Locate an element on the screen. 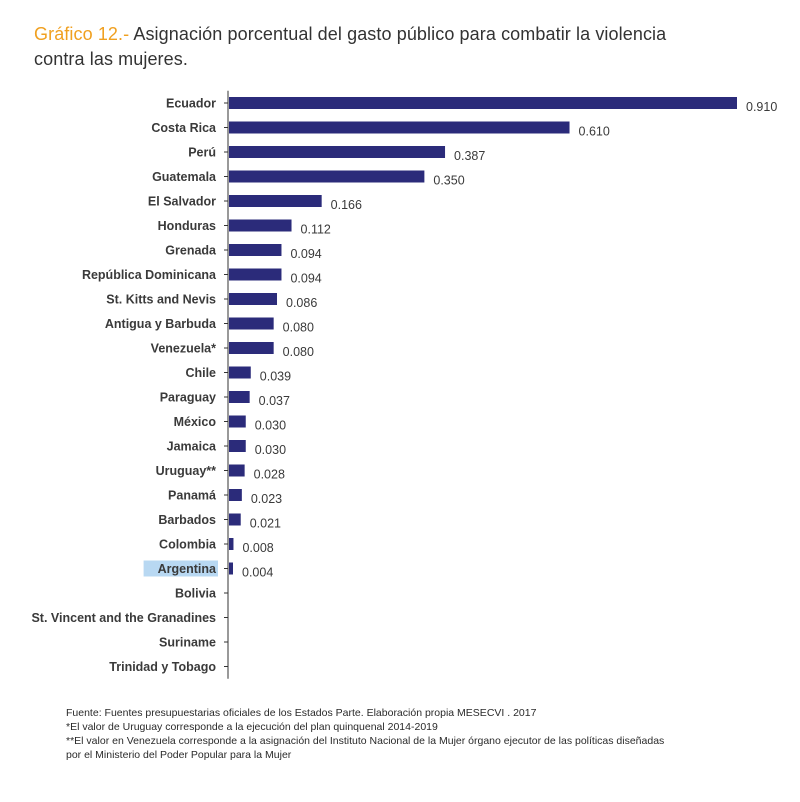 This screenshot has height=802, width=800. category-label: Guatemala is located at coordinates (184, 177).